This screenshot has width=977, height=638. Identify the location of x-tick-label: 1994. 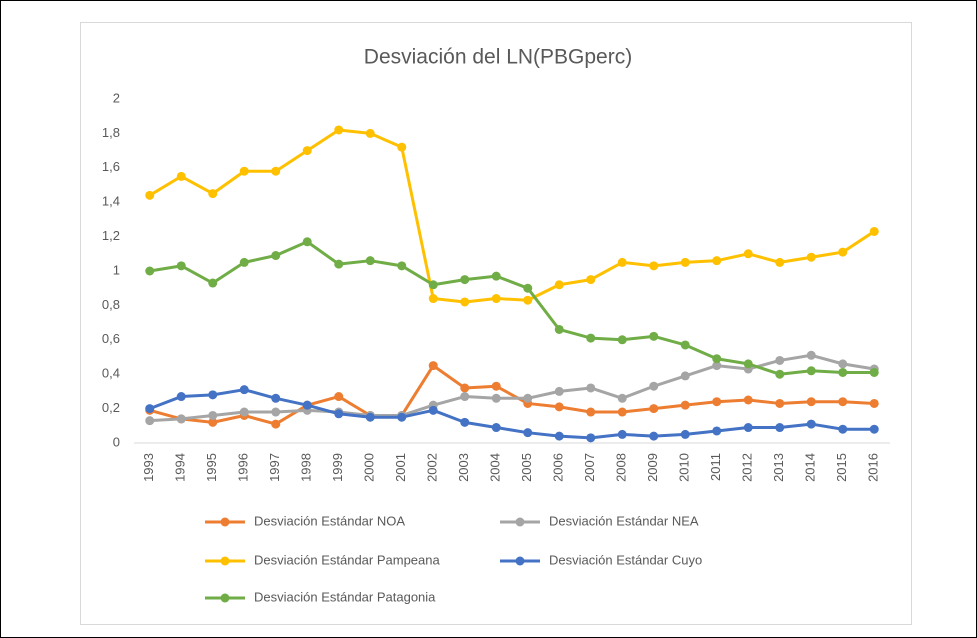
(180, 467).